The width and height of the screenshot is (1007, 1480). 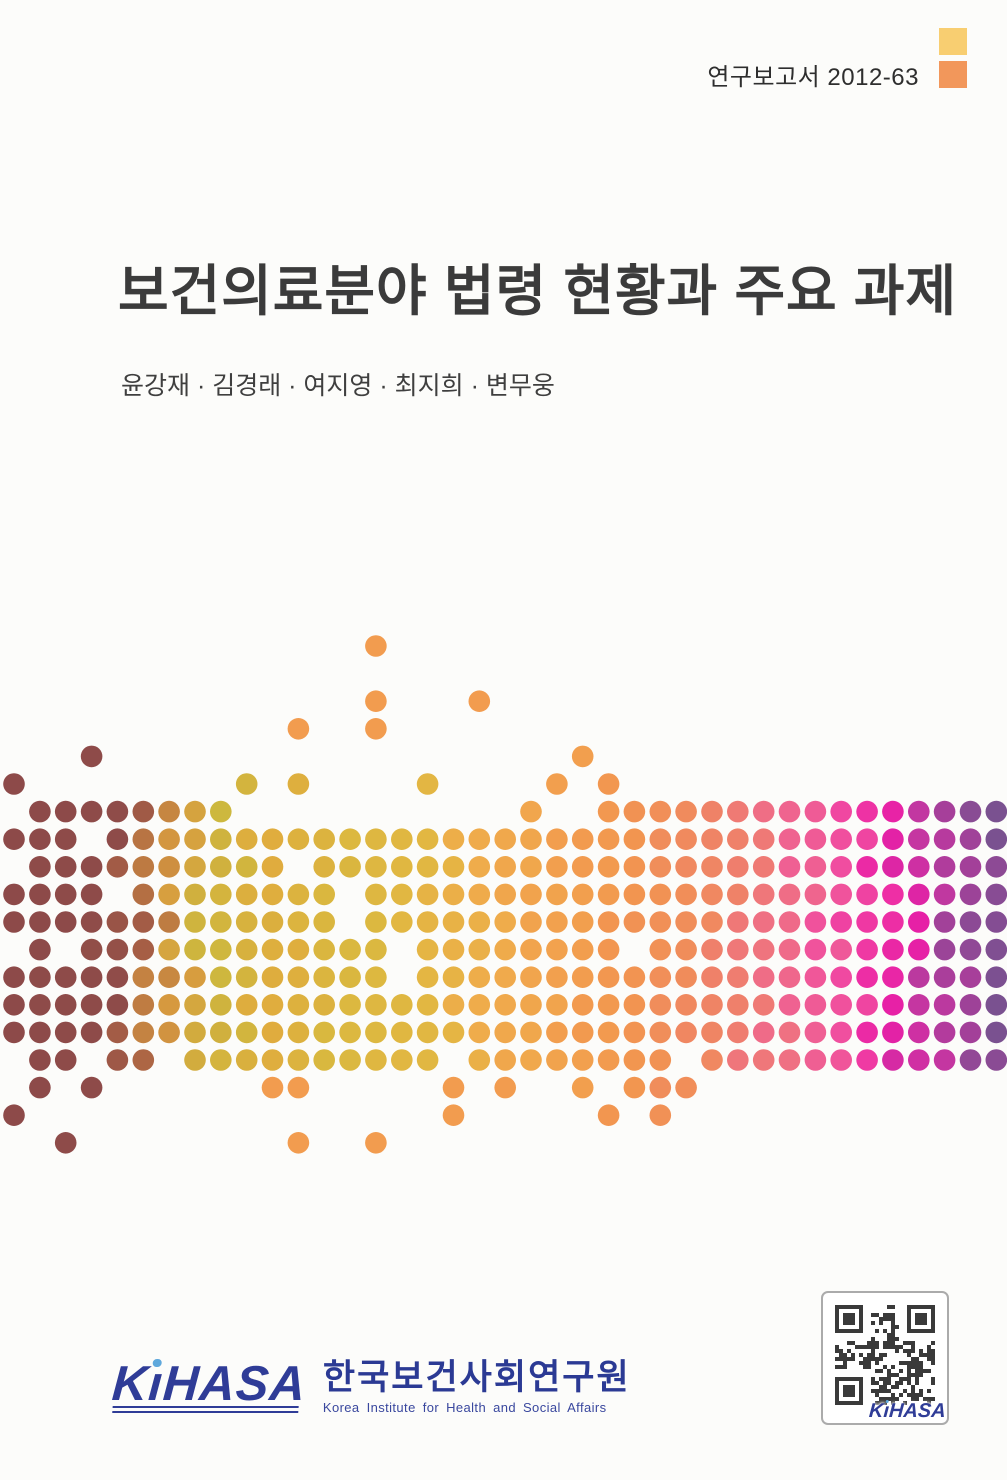 I want to click on yellow-square, so click(x=953, y=41).